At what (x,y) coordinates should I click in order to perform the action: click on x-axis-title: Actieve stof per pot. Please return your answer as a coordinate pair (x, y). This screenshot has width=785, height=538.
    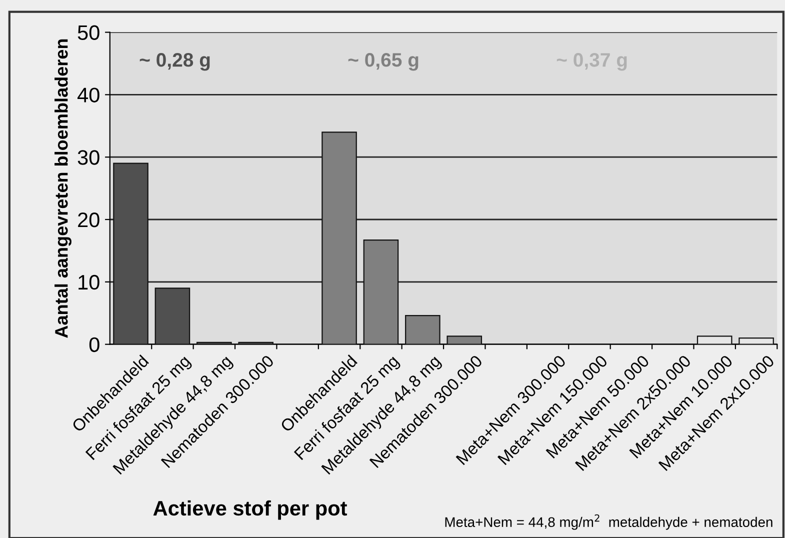
    Looking at the image, I should click on (250, 510).